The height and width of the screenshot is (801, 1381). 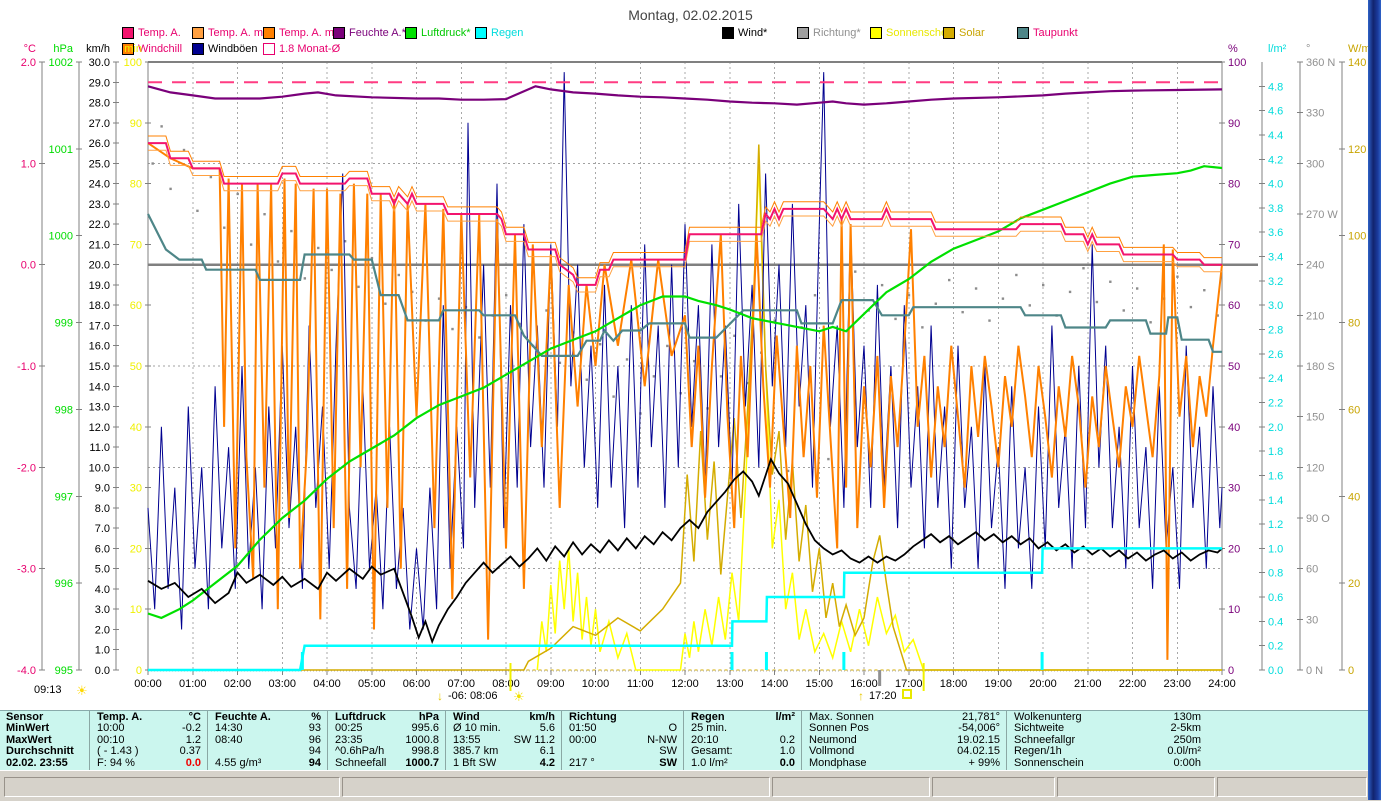 What do you see at coordinates (1315, 316) in the screenshot?
I see `axis-tick-label-deg: 210` at bounding box center [1315, 316].